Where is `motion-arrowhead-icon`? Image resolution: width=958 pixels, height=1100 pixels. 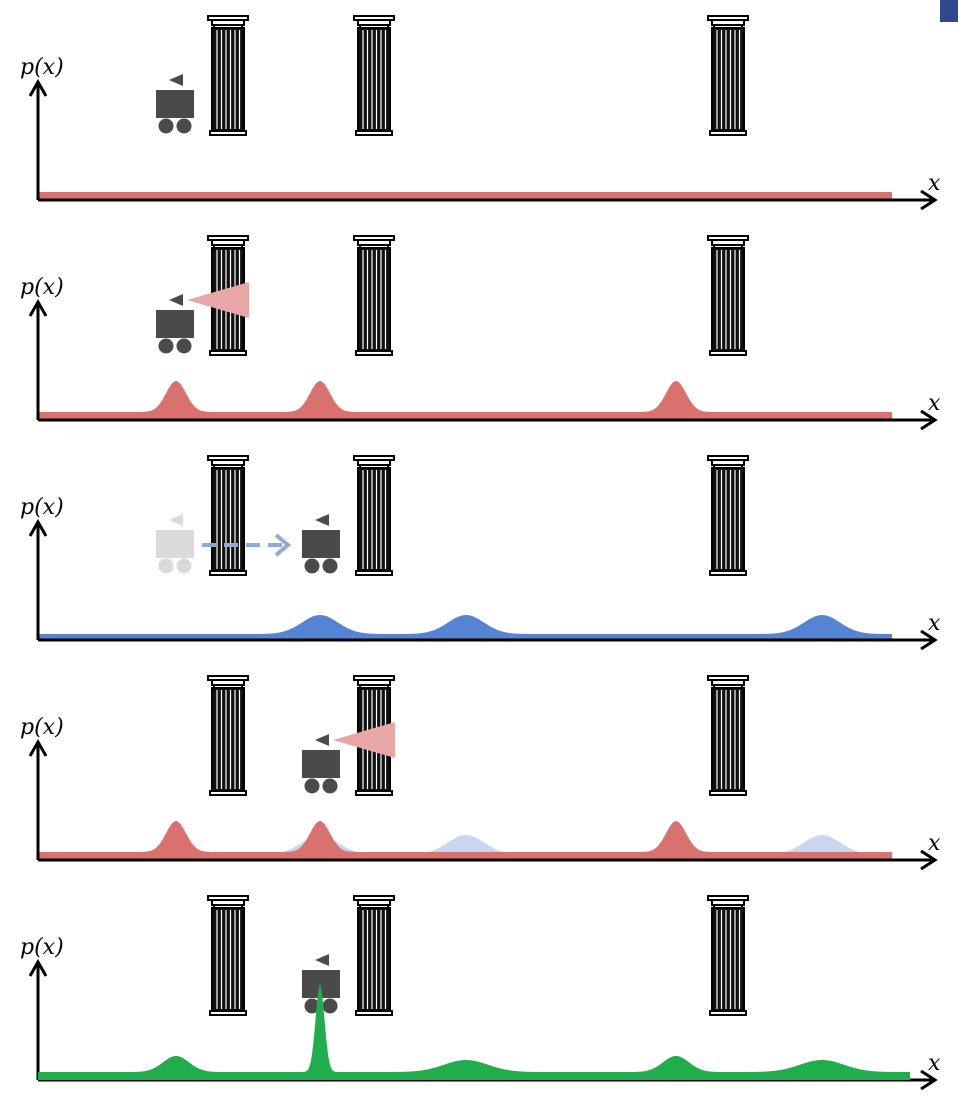 motion-arrowhead-icon is located at coordinates (283, 545).